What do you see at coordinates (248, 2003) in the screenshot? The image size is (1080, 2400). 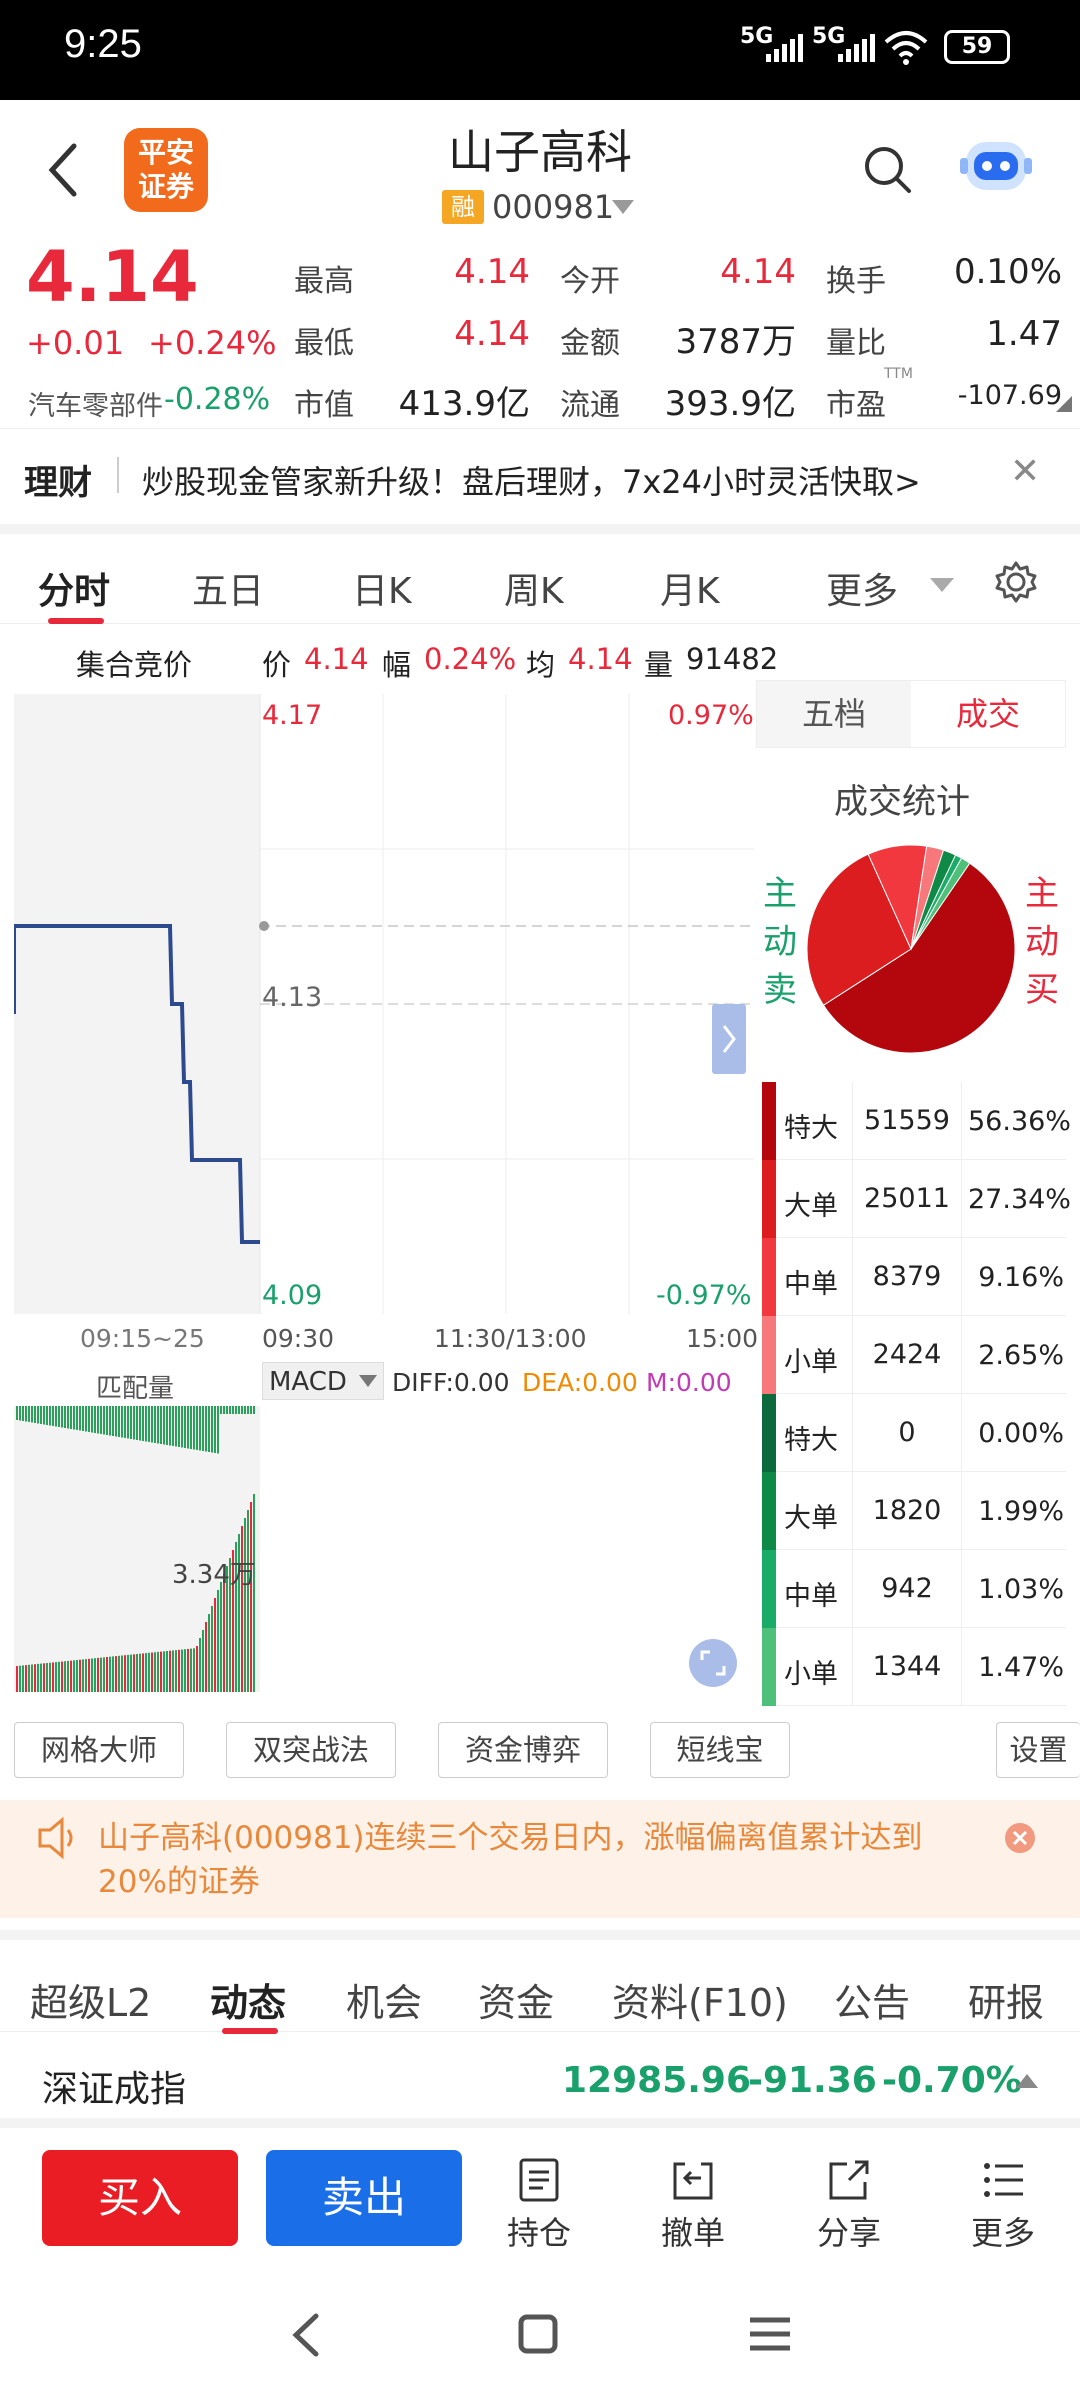 I see `tab-news-feed: 动态` at bounding box center [248, 2003].